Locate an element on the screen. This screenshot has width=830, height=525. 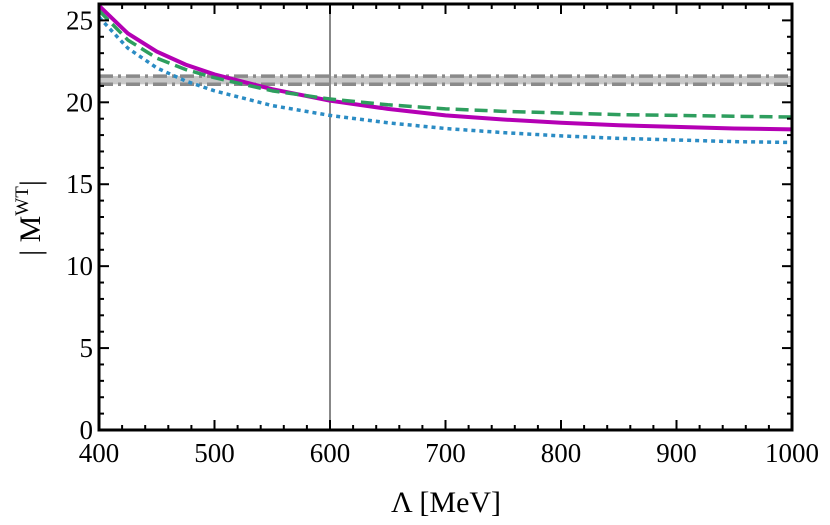
y-tick-label: 10 is located at coordinates (79, 266).